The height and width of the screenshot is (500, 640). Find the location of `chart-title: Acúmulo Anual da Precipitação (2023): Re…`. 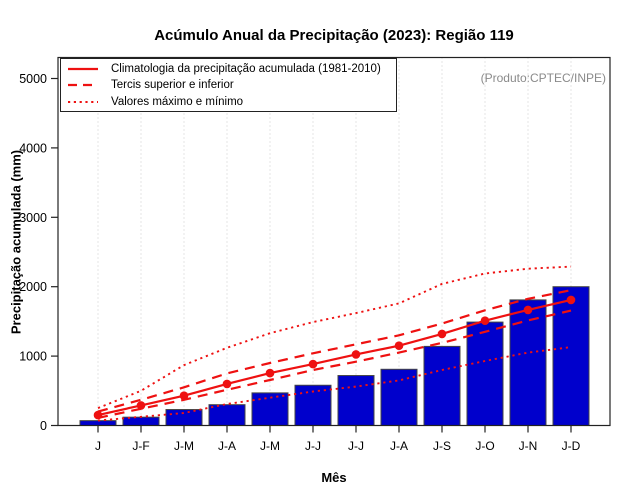

chart-title: Acúmulo Anual da Precipitação (2023): Re… is located at coordinates (334, 35).